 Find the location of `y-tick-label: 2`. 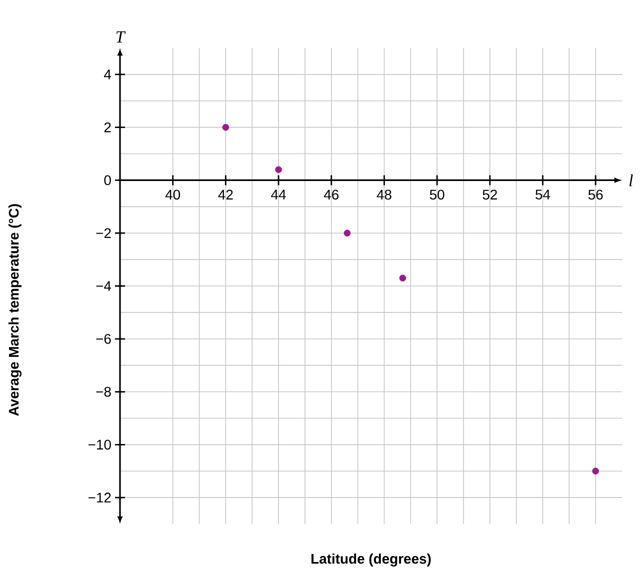

y-tick-label: 2 is located at coordinates (107, 127).